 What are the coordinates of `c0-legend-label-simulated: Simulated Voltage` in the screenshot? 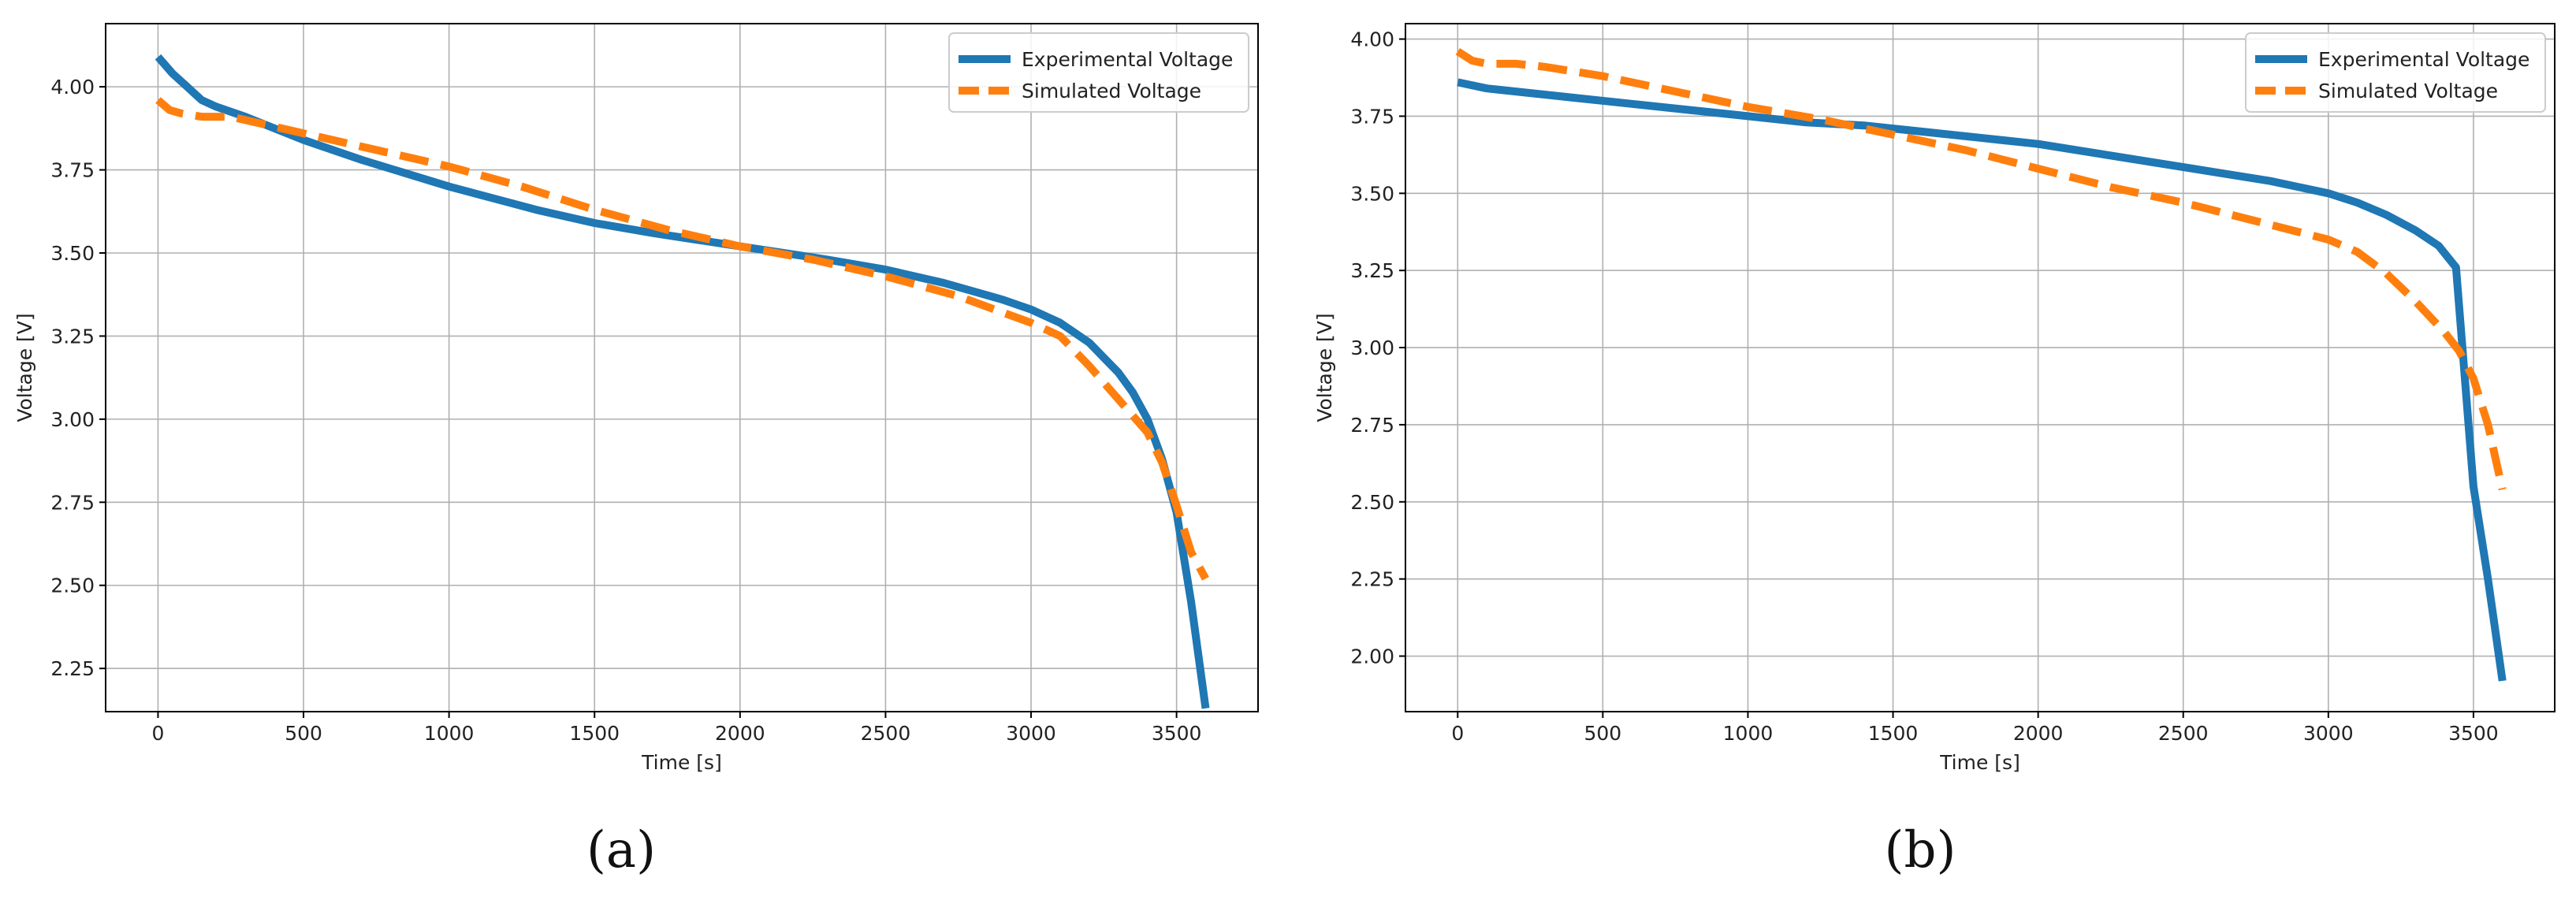 It's located at (1111, 91).